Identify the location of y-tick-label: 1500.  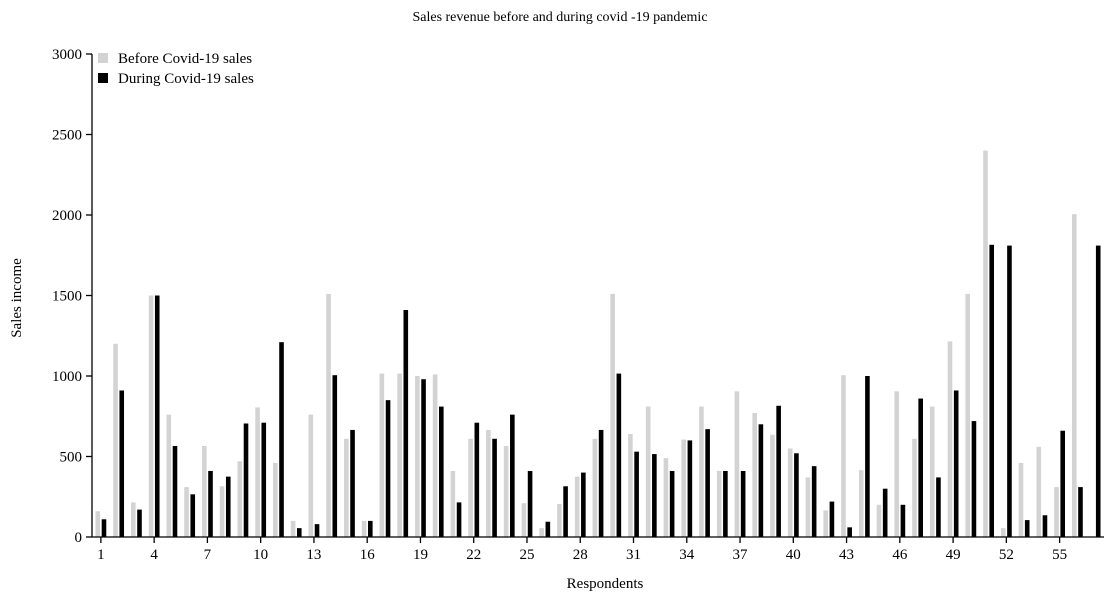
(67, 297).